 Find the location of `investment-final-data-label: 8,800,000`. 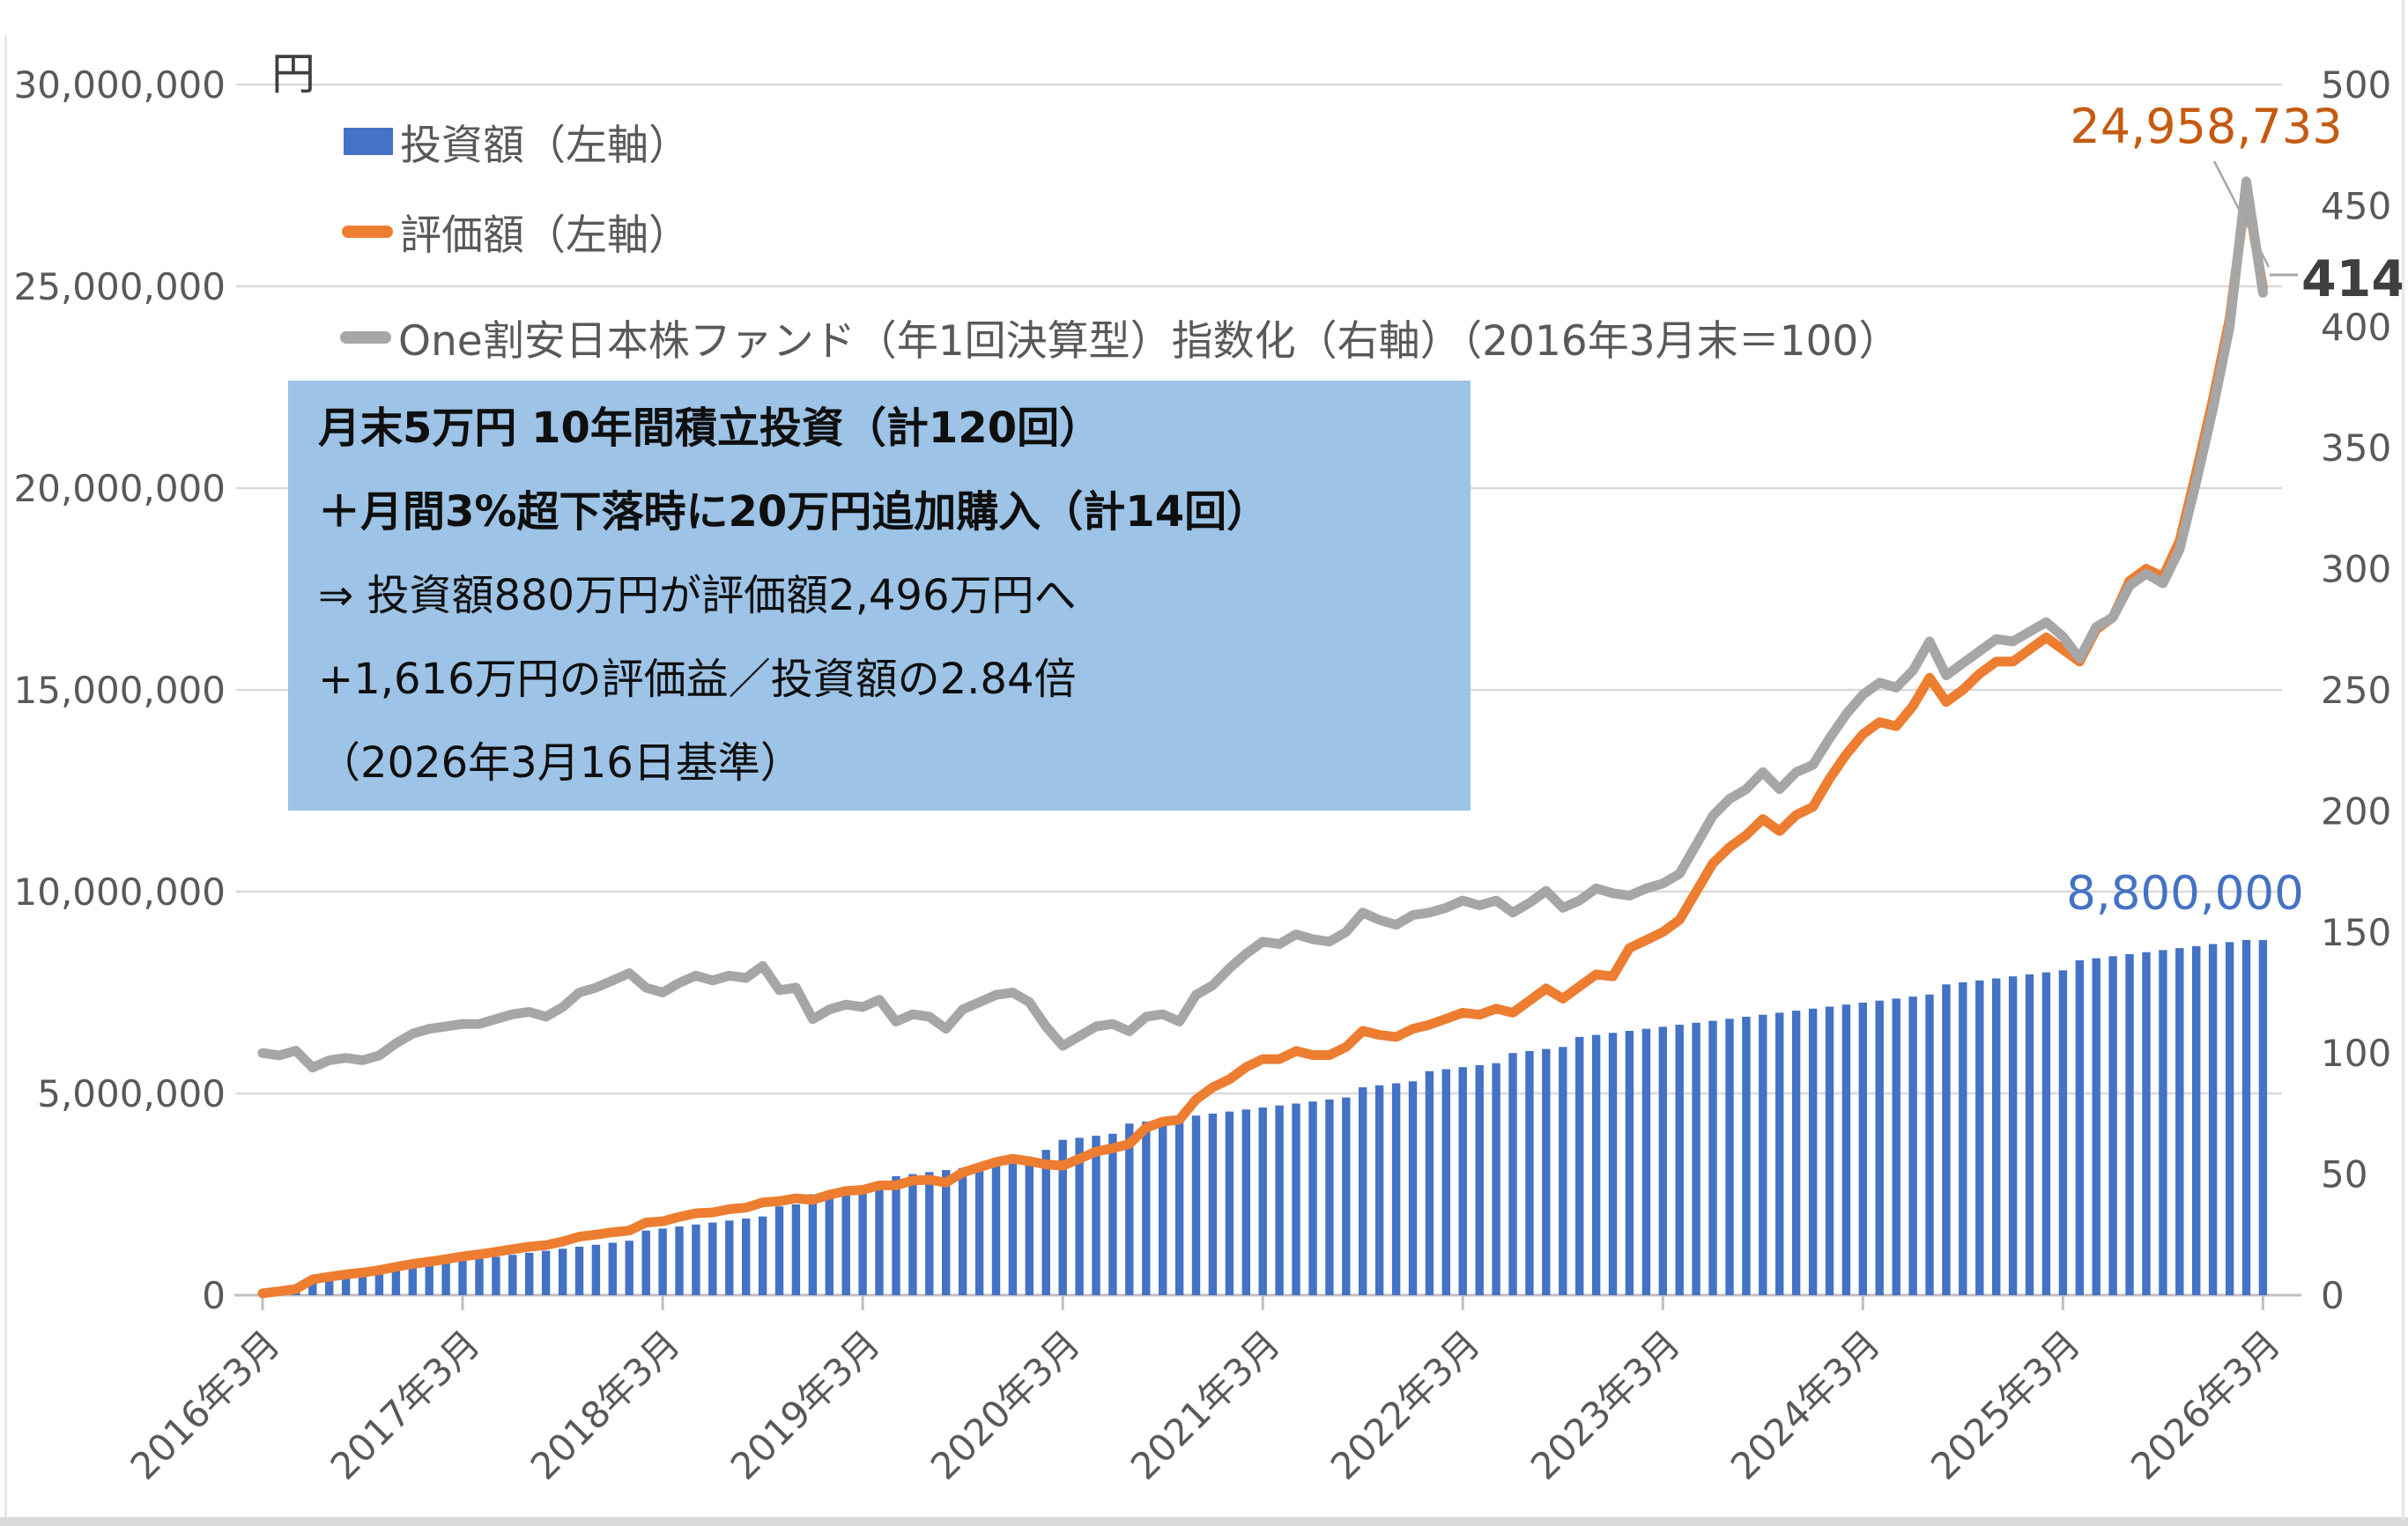

investment-final-data-label: 8,800,000 is located at coordinates (2185, 894).